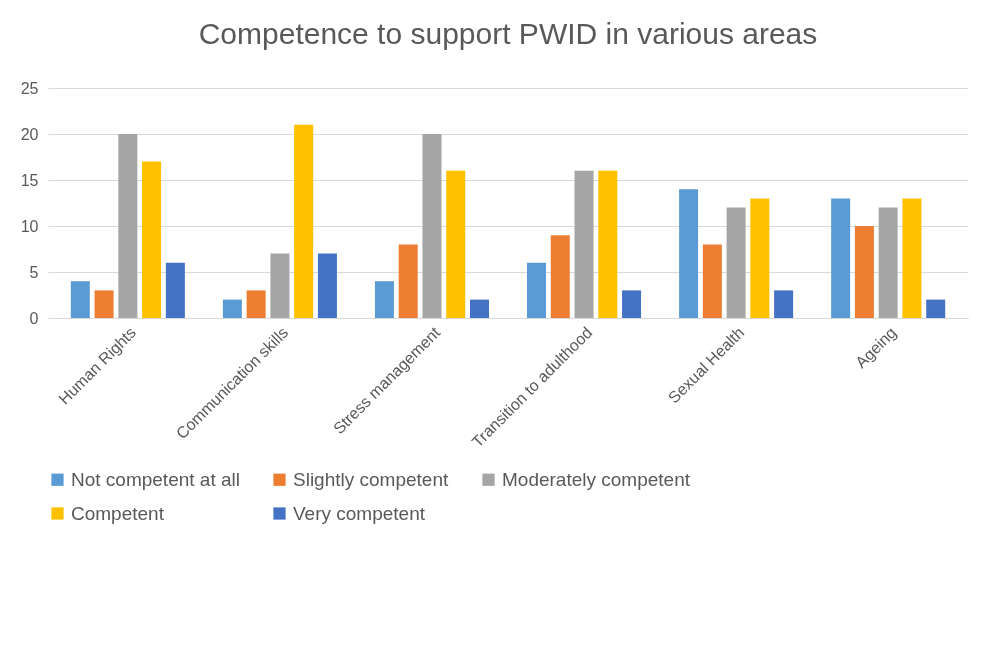 Image resolution: width=1008 pixels, height=650 pixels. Describe the element at coordinates (118, 513) in the screenshot. I see `legend-label: Competent` at that location.